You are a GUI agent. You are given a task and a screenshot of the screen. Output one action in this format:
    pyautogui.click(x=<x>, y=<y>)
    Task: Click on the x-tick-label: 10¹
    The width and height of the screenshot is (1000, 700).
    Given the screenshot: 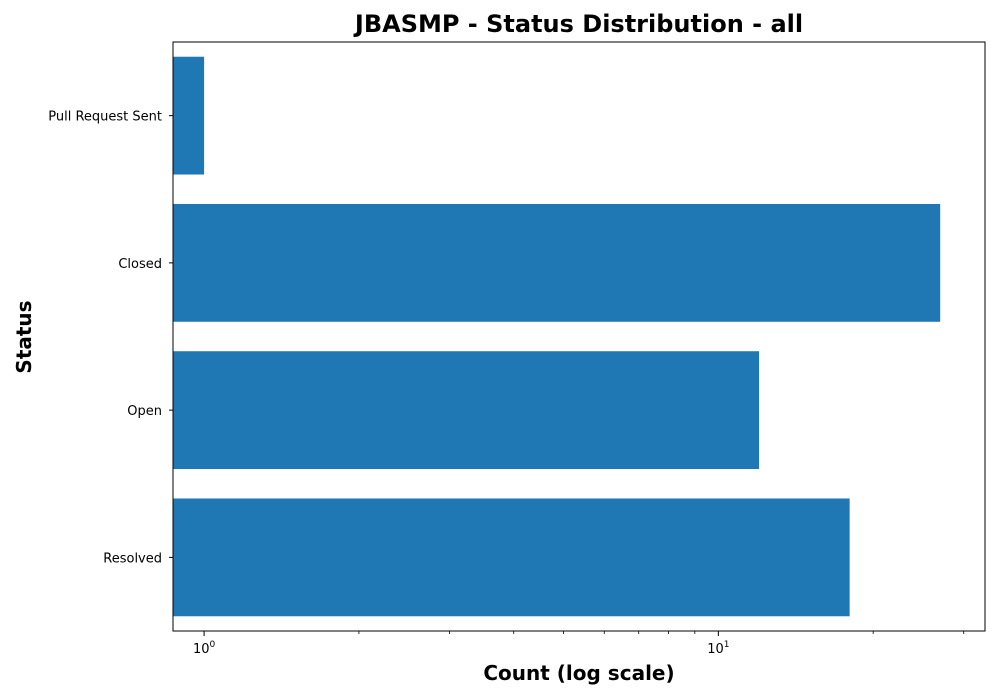 What is the action you would take?
    pyautogui.click(x=718, y=648)
    